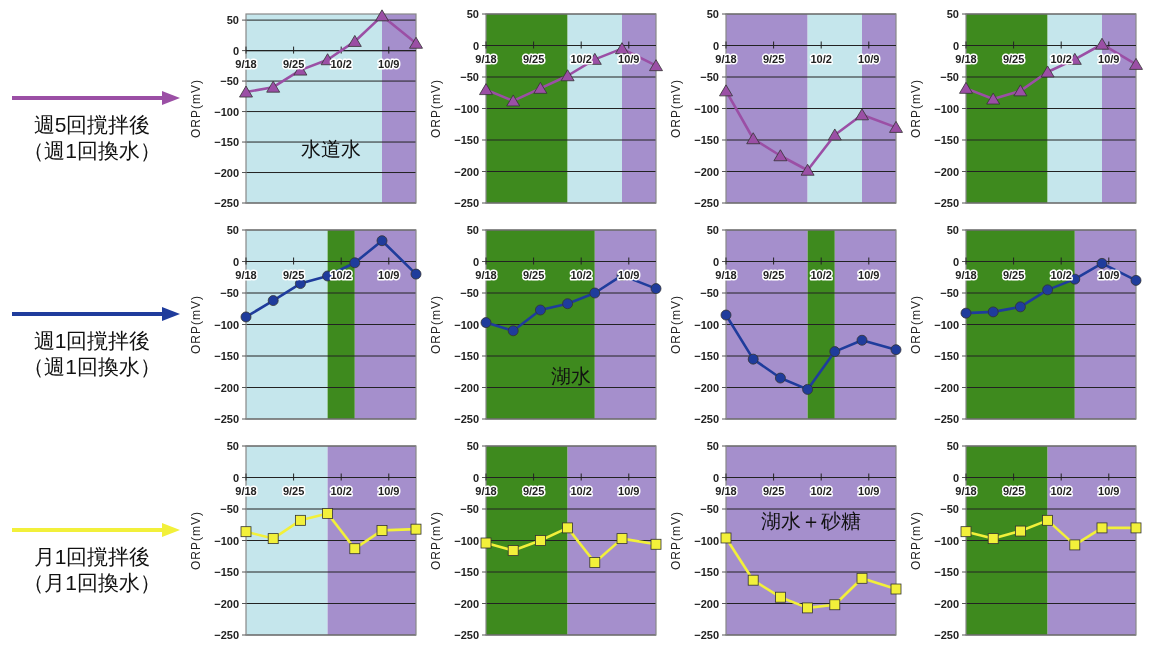 The width and height of the screenshot is (1151, 648). I want to click on annotation: 湖水, so click(571, 375).